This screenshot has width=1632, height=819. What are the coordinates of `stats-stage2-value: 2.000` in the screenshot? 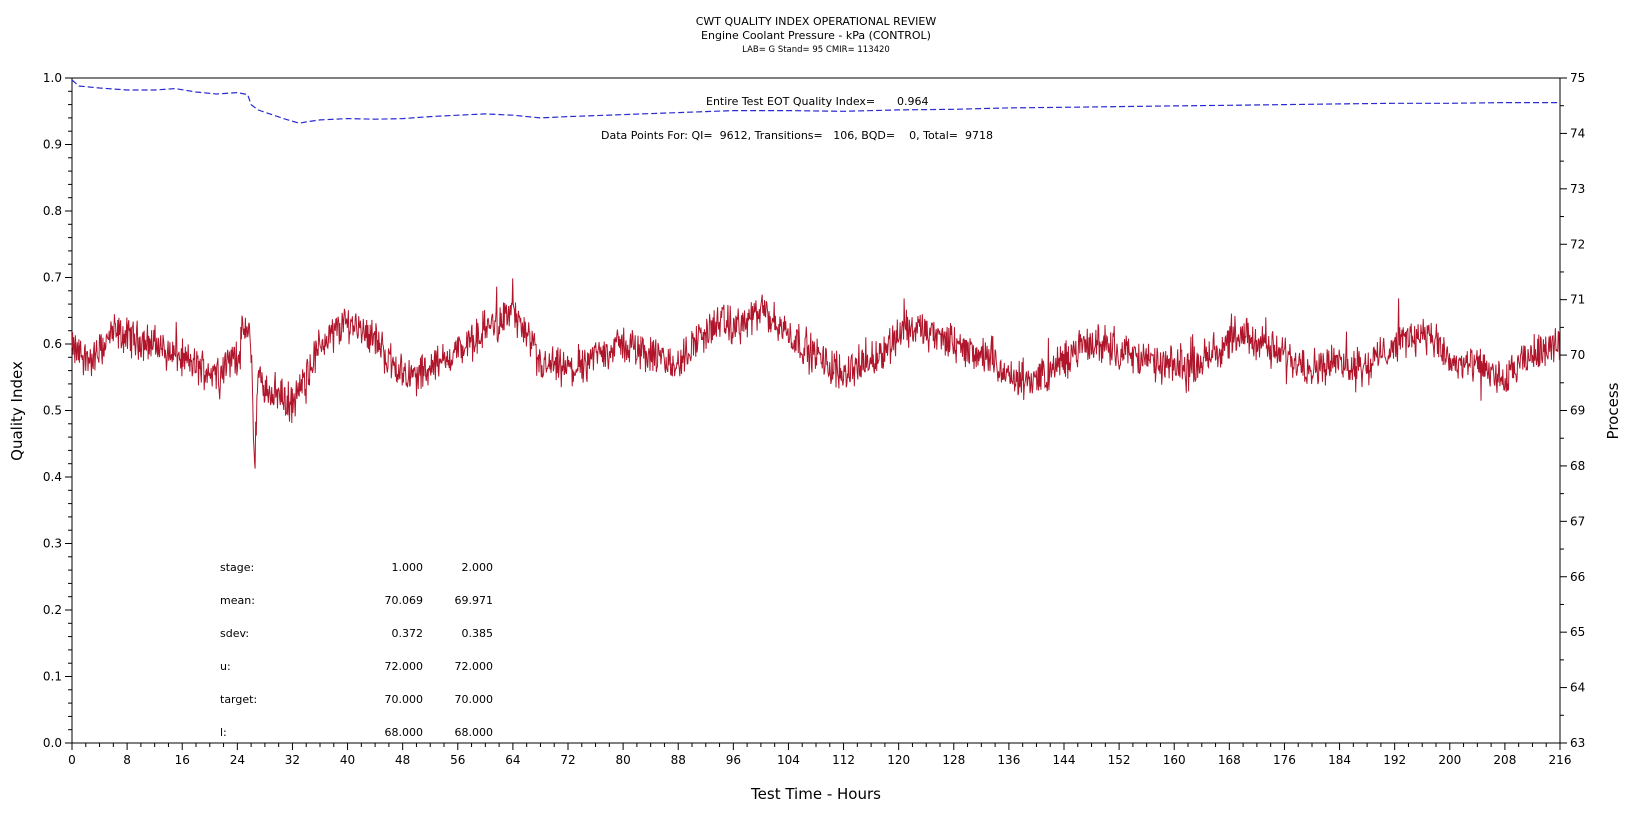 It's located at (478, 567).